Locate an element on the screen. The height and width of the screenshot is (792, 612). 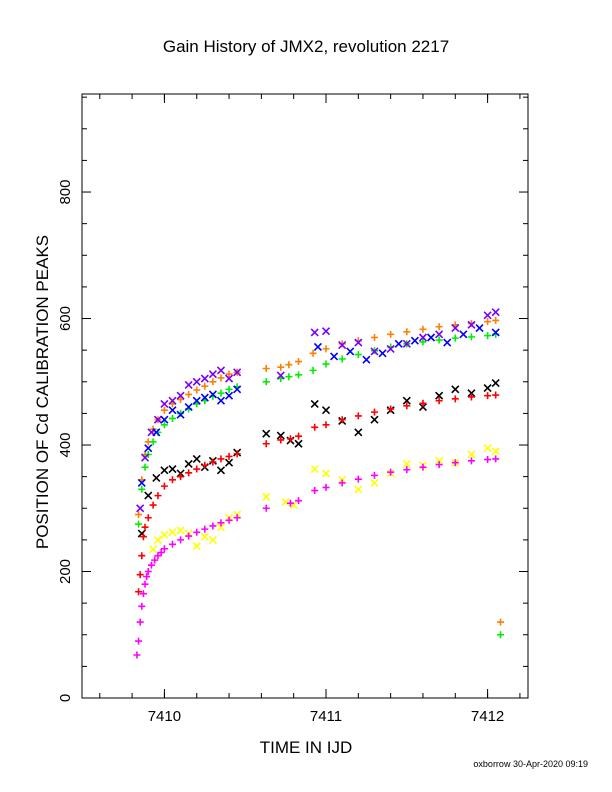
y-tick-label: 600 is located at coordinates (65, 318).